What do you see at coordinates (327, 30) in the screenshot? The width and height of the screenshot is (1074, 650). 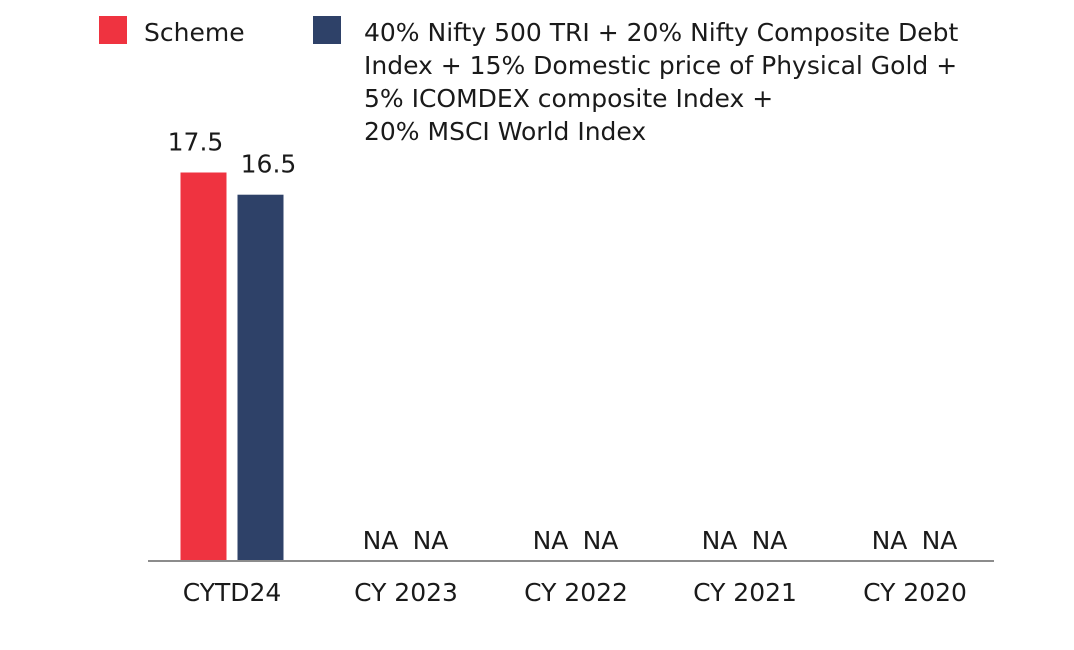 I see `legend-swatch-benchmark` at bounding box center [327, 30].